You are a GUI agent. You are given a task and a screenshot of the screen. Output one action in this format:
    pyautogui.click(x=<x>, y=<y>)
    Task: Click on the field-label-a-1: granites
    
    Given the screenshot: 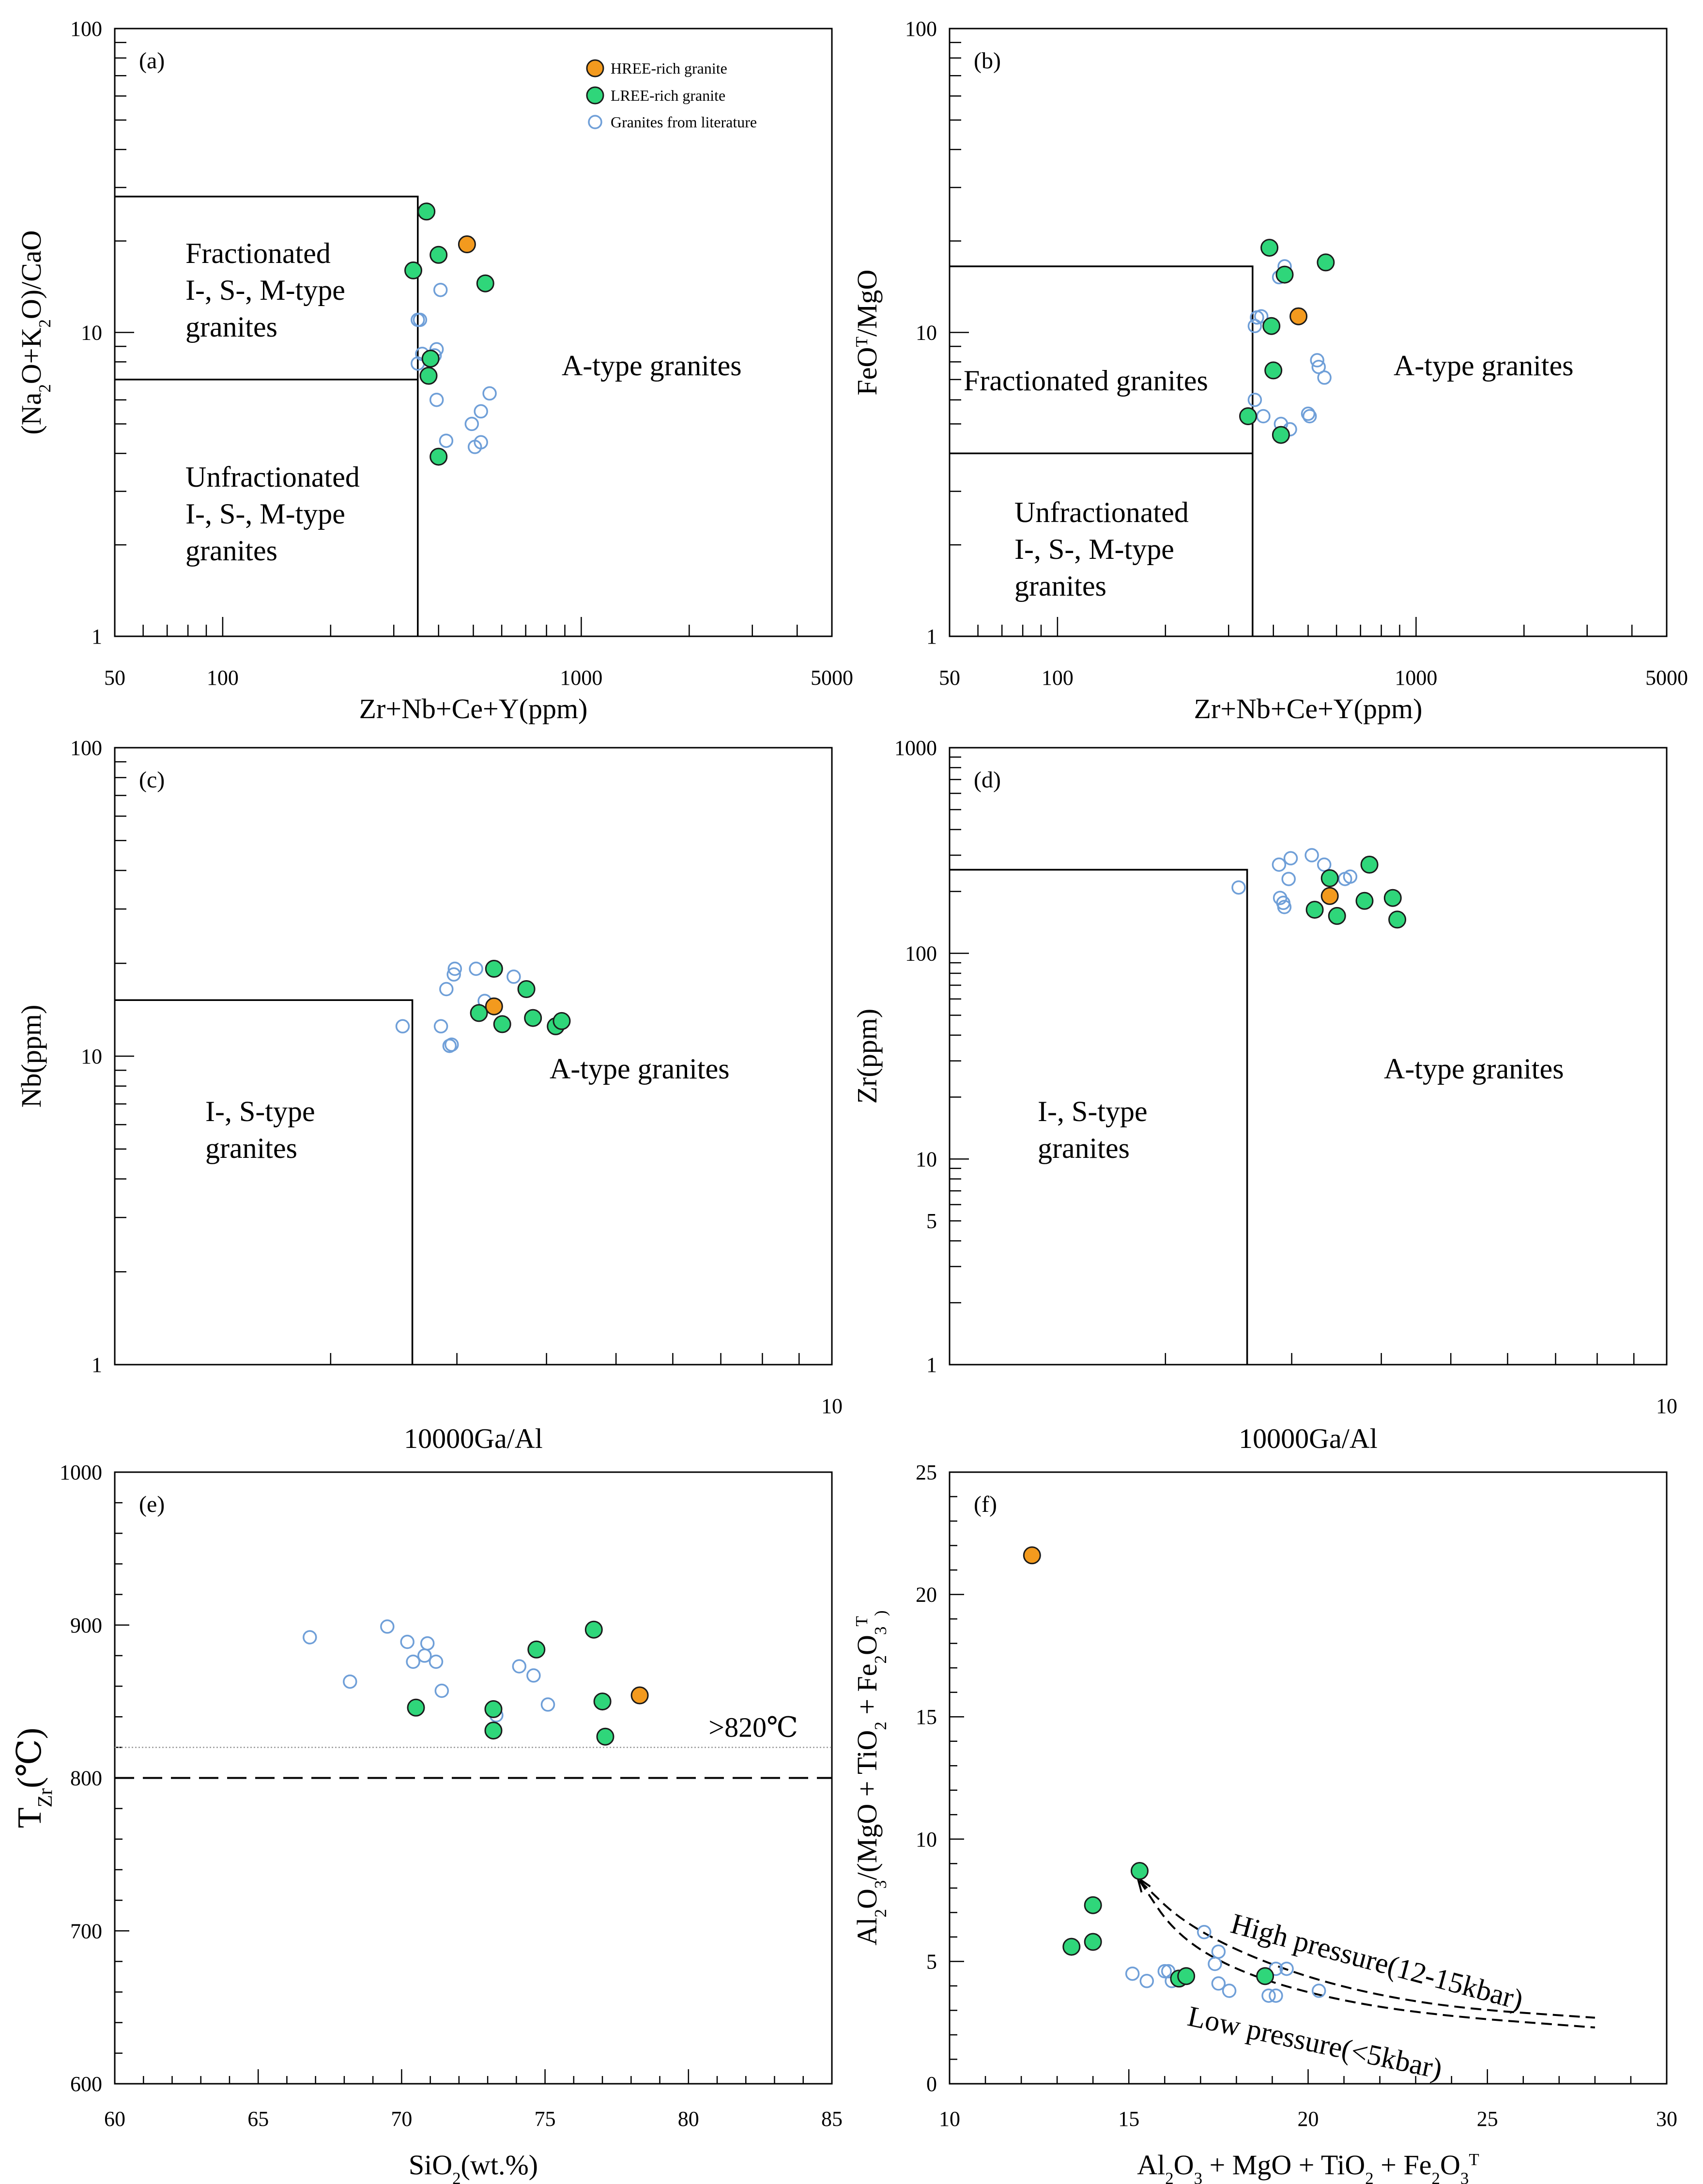 What is the action you would take?
    pyautogui.click(x=231, y=551)
    